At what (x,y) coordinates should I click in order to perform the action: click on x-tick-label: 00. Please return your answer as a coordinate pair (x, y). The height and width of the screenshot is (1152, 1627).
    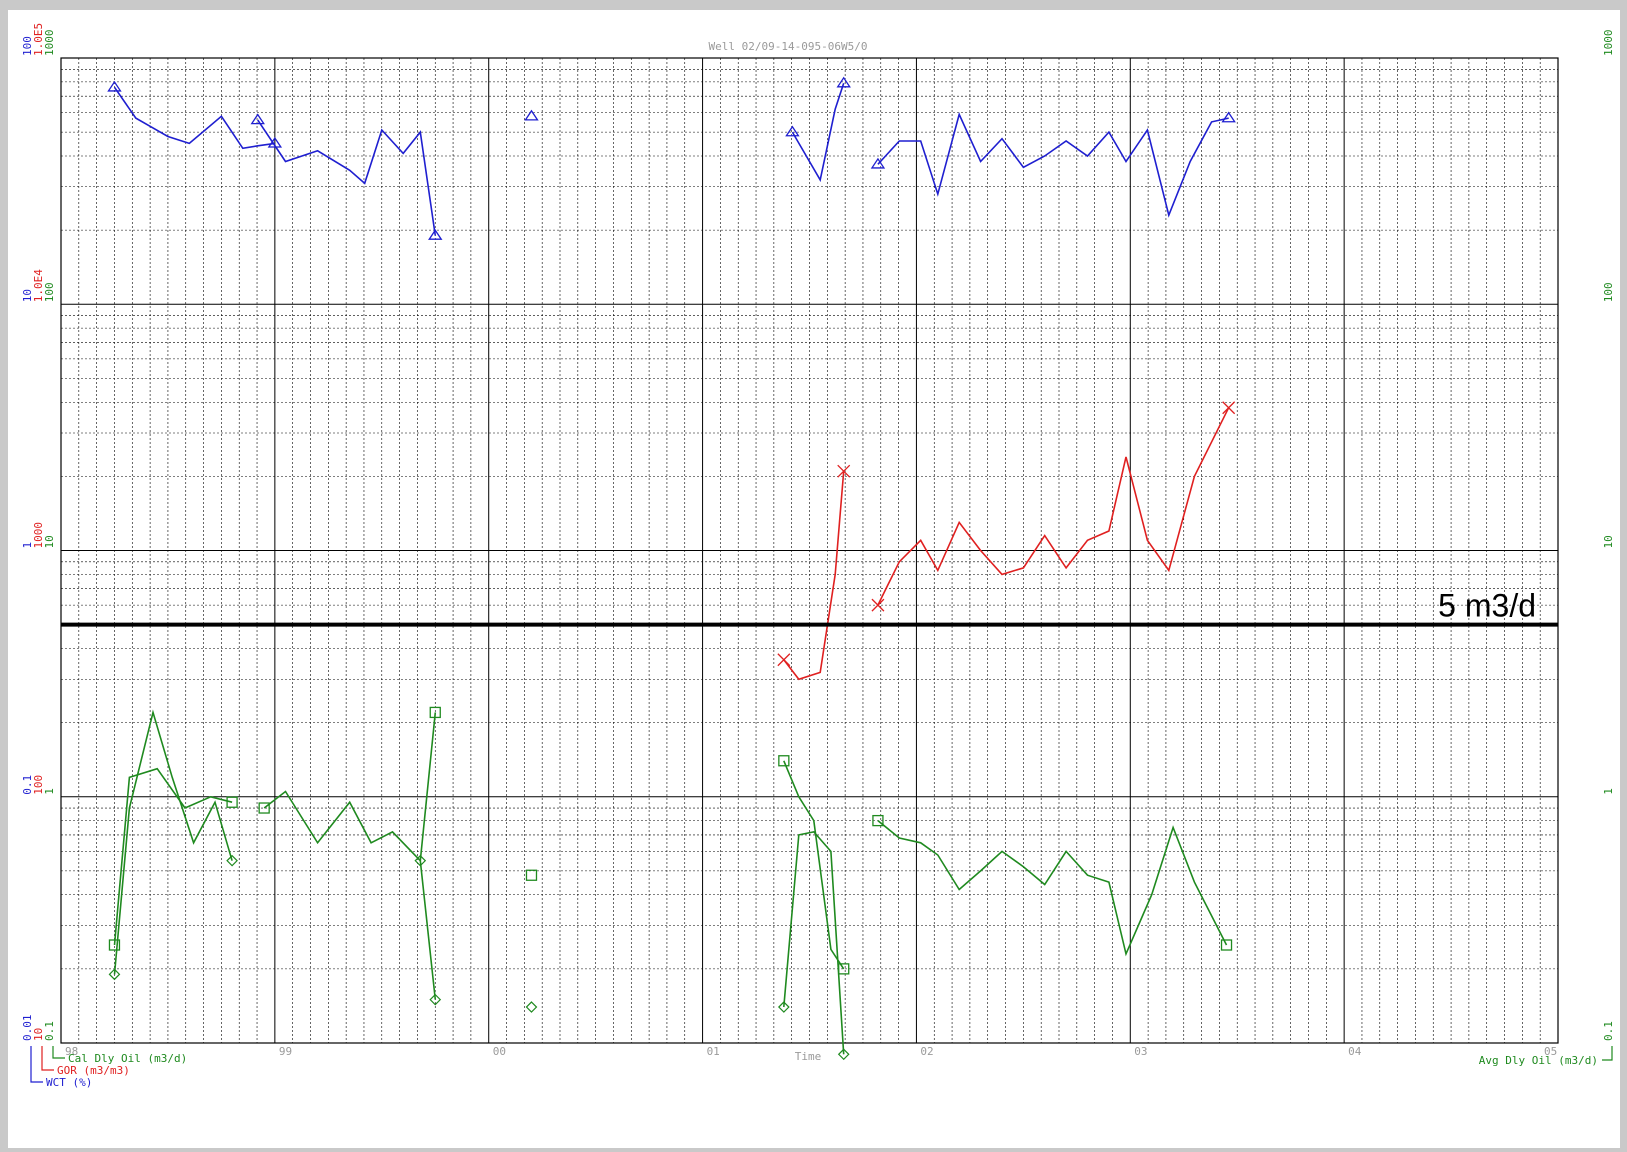
    Looking at the image, I should click on (499, 1051).